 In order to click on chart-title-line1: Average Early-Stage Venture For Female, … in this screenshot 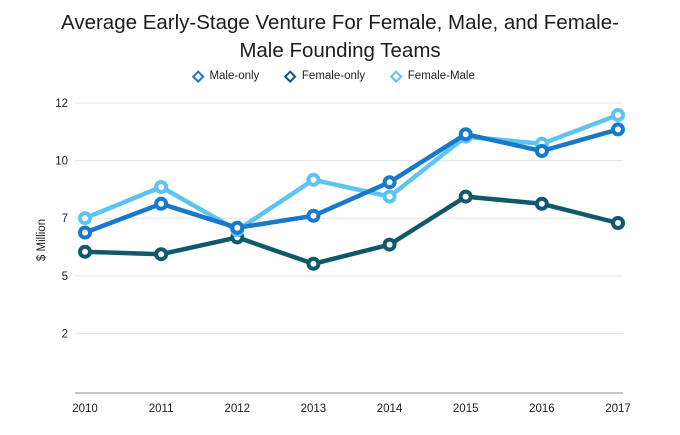, I will do `click(340, 22)`.